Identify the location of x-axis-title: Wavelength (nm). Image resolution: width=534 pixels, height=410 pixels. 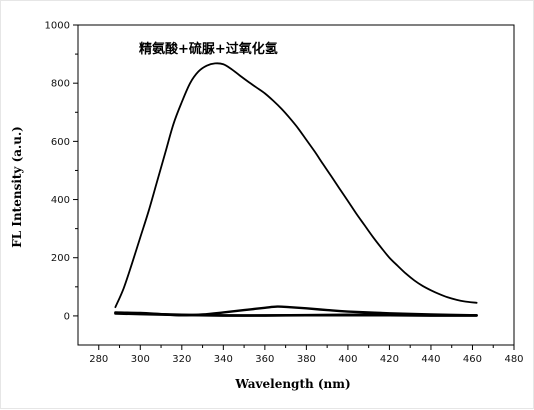
(292, 384).